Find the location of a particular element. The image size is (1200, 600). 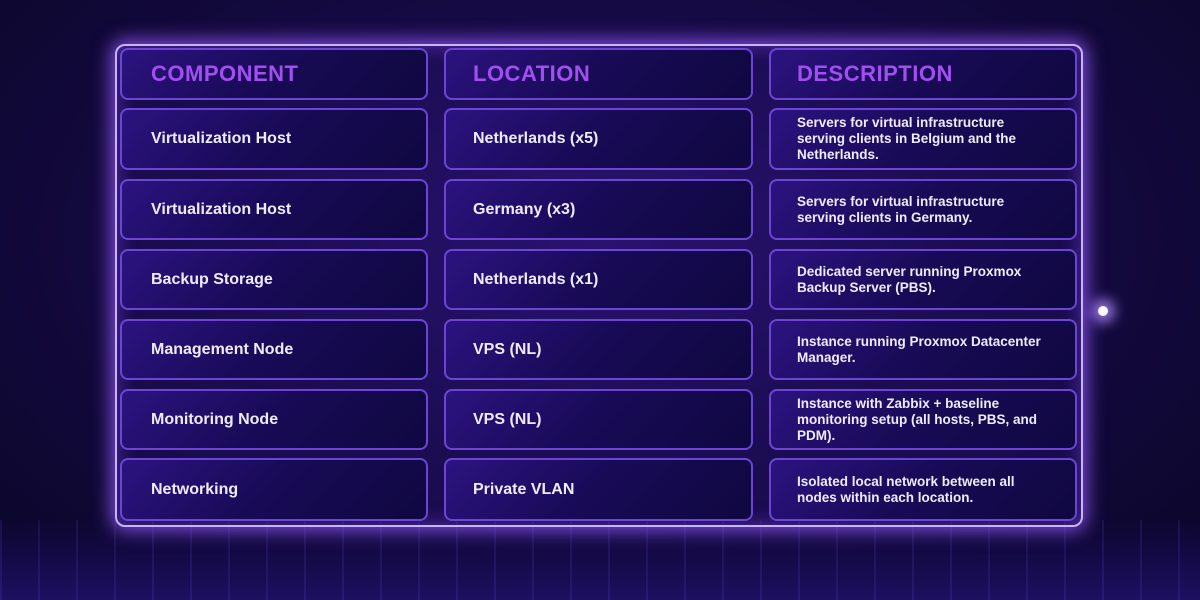

table-cell-location: Netherlands (x5) is located at coordinates (598, 139).